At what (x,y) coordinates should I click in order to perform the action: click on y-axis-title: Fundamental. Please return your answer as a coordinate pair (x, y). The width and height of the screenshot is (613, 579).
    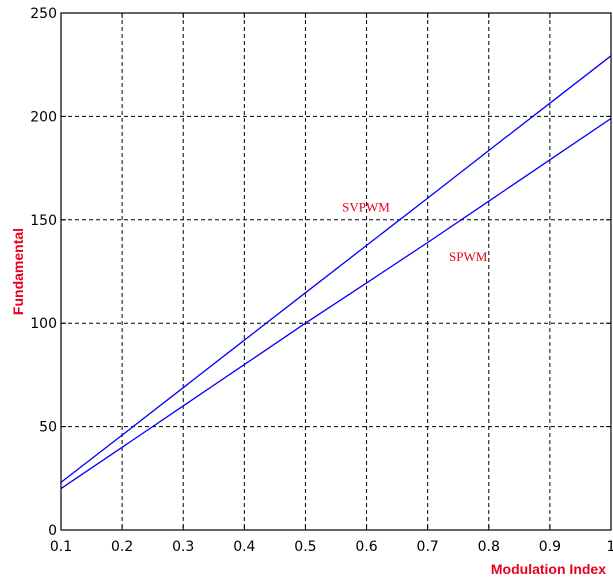
    Looking at the image, I should click on (18, 271).